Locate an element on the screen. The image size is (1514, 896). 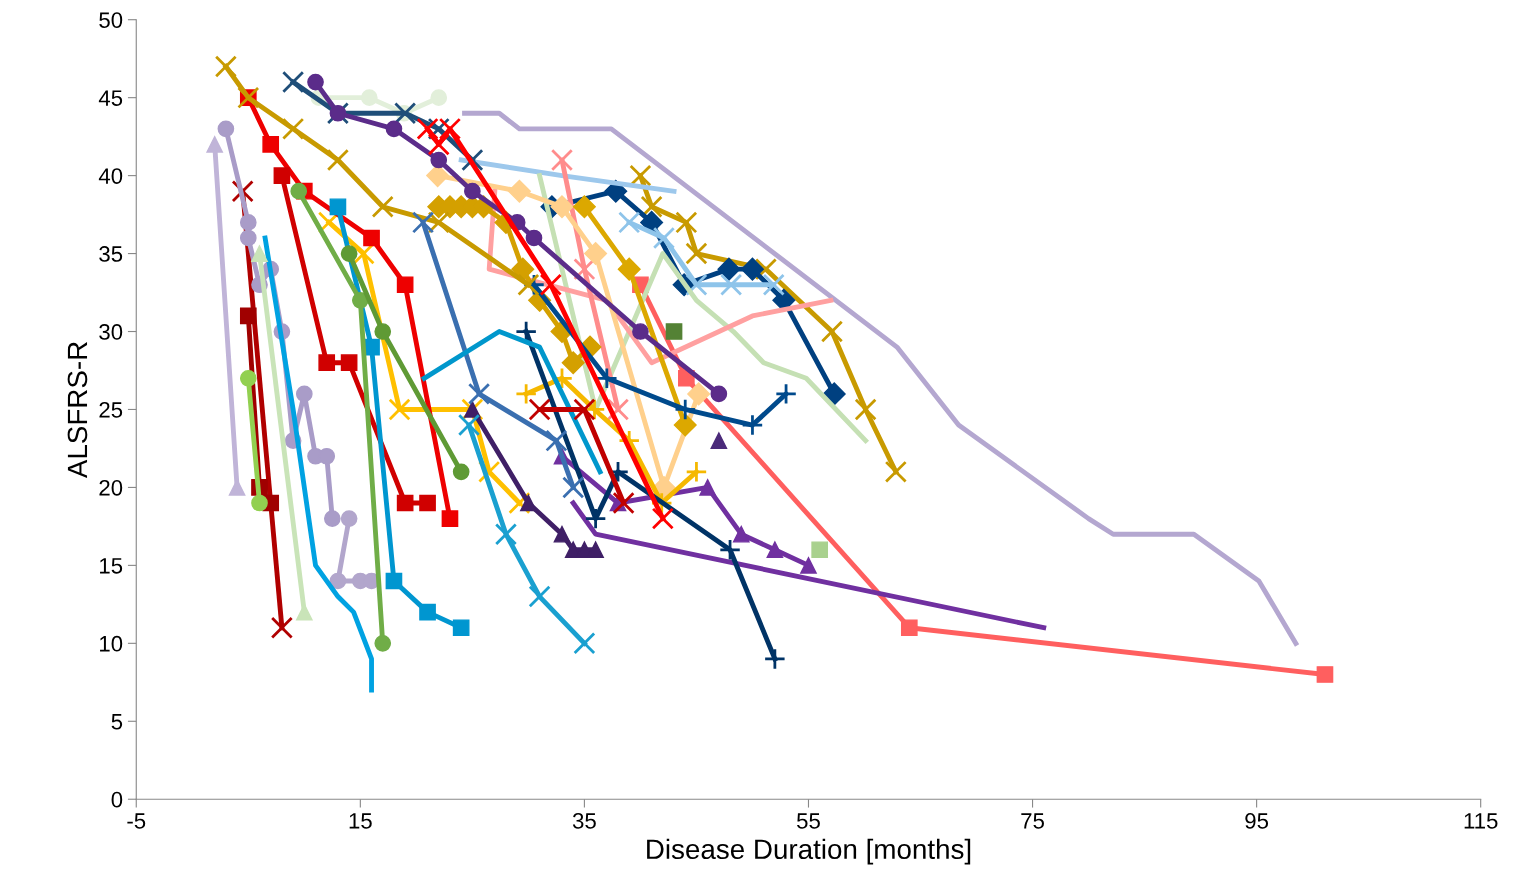
y-tick-label: 45 is located at coordinates (110, 98).